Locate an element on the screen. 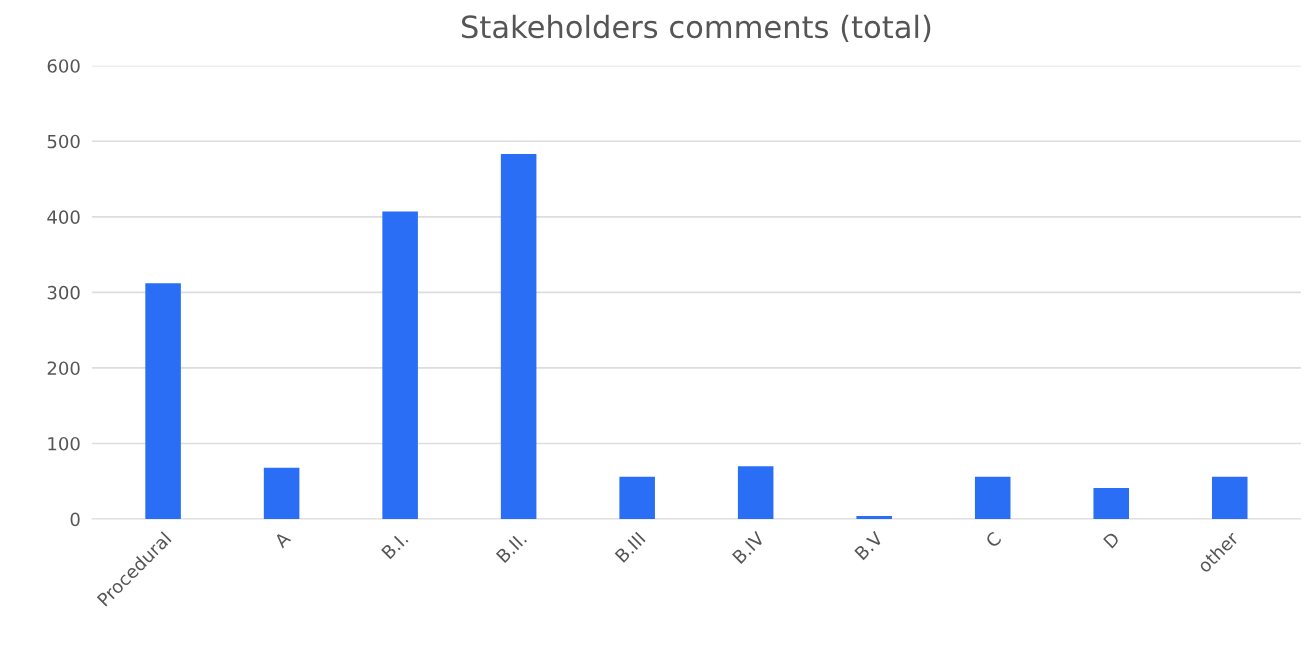  y-tick-label: 300 is located at coordinates (63, 292).